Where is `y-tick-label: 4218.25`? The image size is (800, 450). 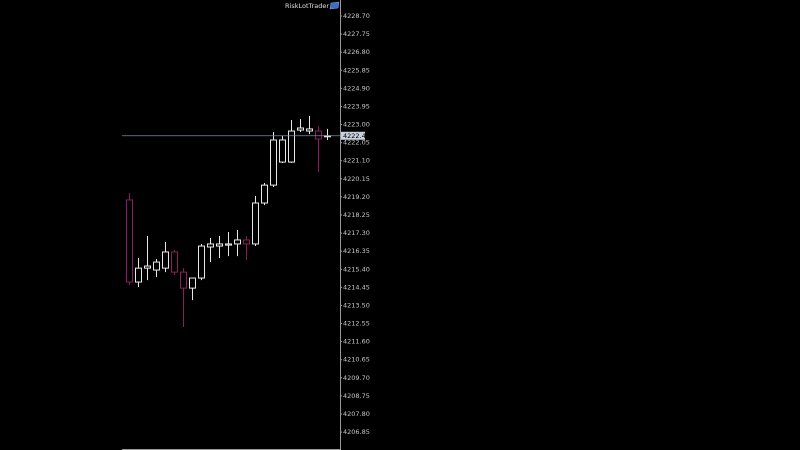 y-tick-label: 4218.25 is located at coordinates (356, 215).